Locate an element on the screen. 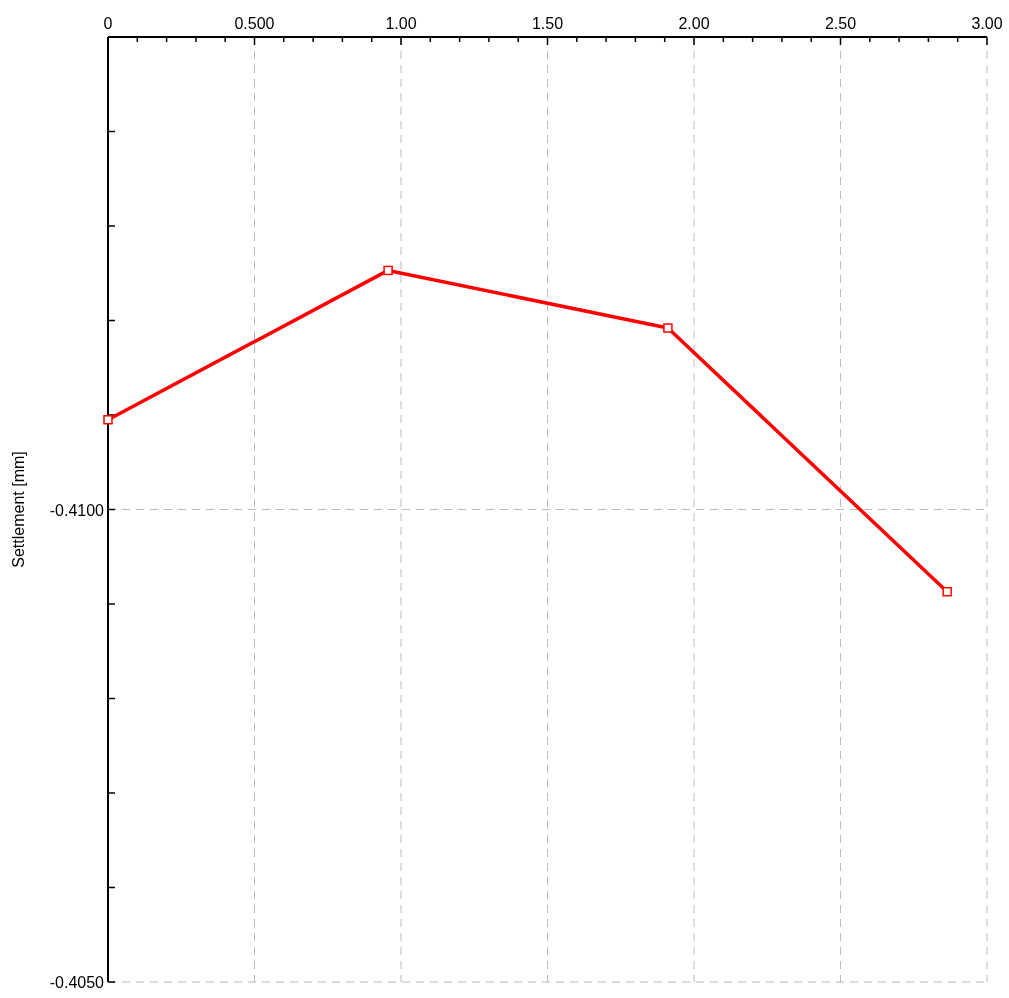  x-tick-label: 3.00 is located at coordinates (987, 23).